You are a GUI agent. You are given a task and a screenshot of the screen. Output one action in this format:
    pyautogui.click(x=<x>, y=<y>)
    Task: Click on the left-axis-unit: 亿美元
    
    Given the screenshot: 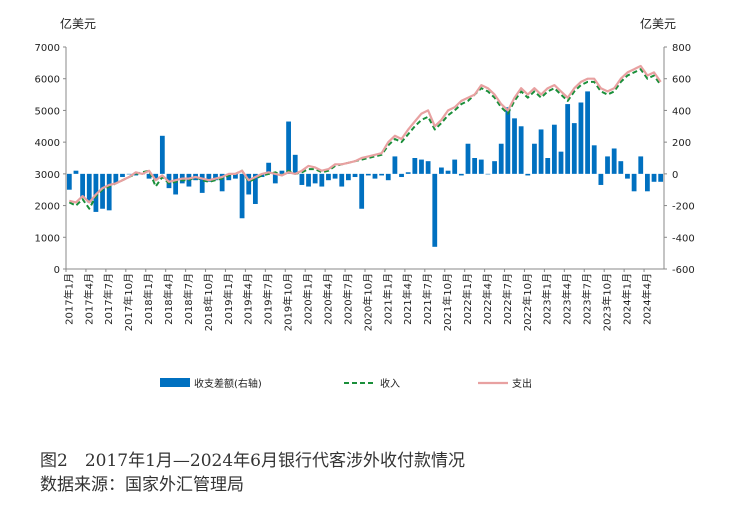 What is the action you would take?
    pyautogui.click(x=78, y=23)
    